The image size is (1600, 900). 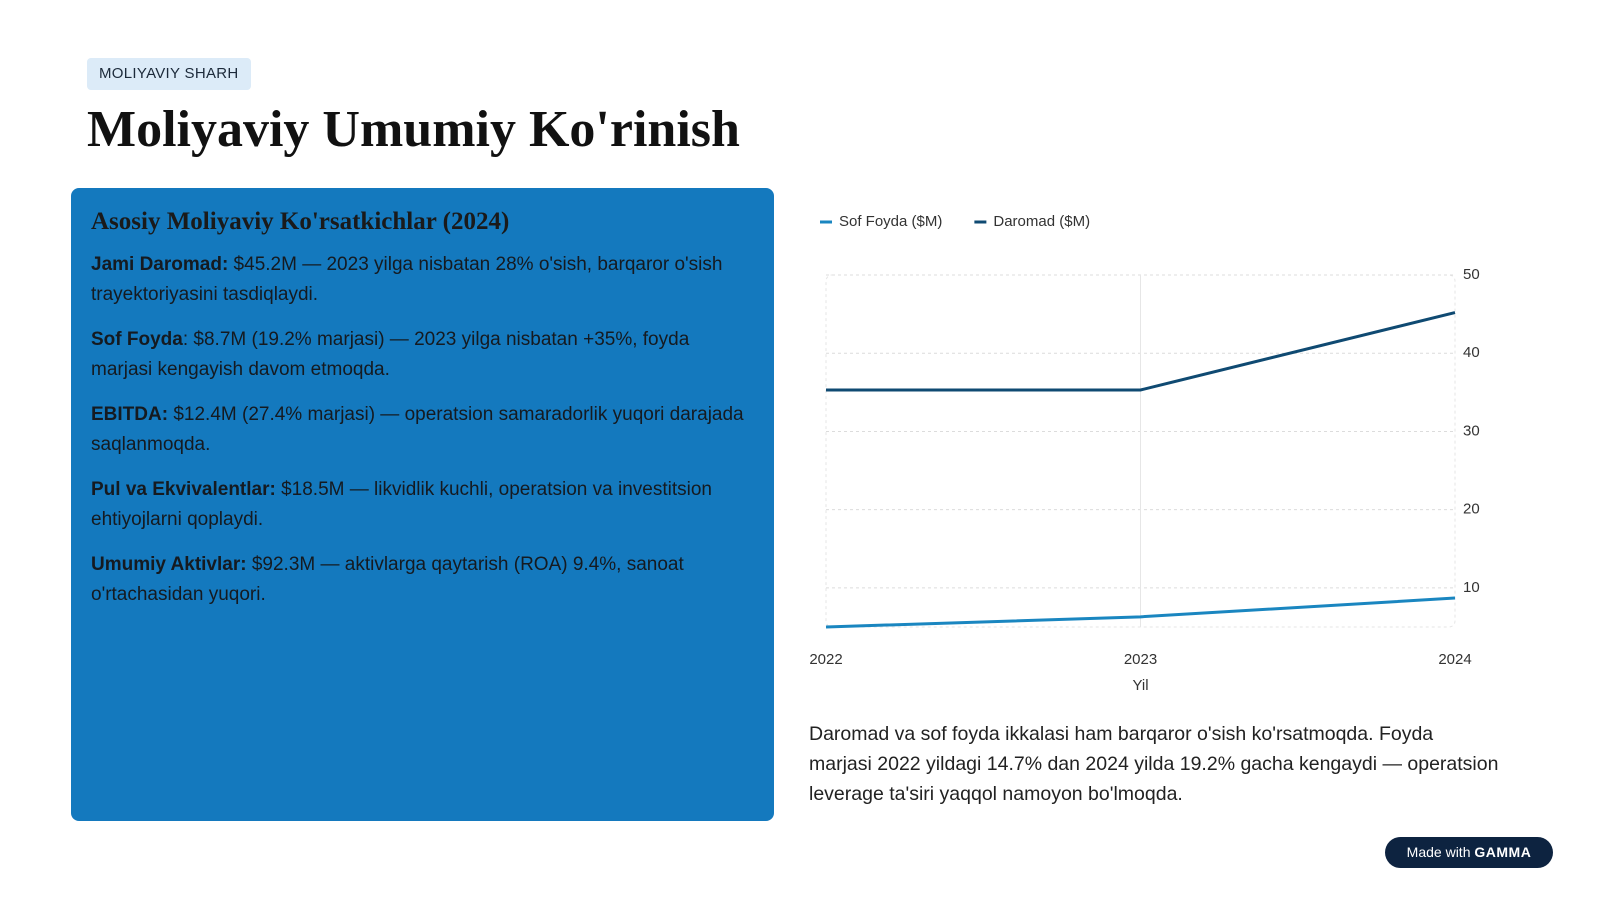 I want to click on x-tick-label: 2022, so click(x=825, y=659).